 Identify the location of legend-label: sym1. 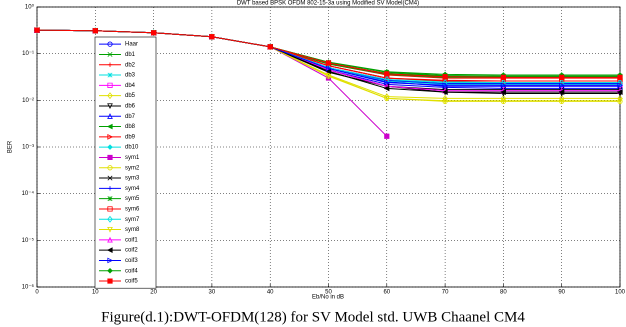
(132, 158).